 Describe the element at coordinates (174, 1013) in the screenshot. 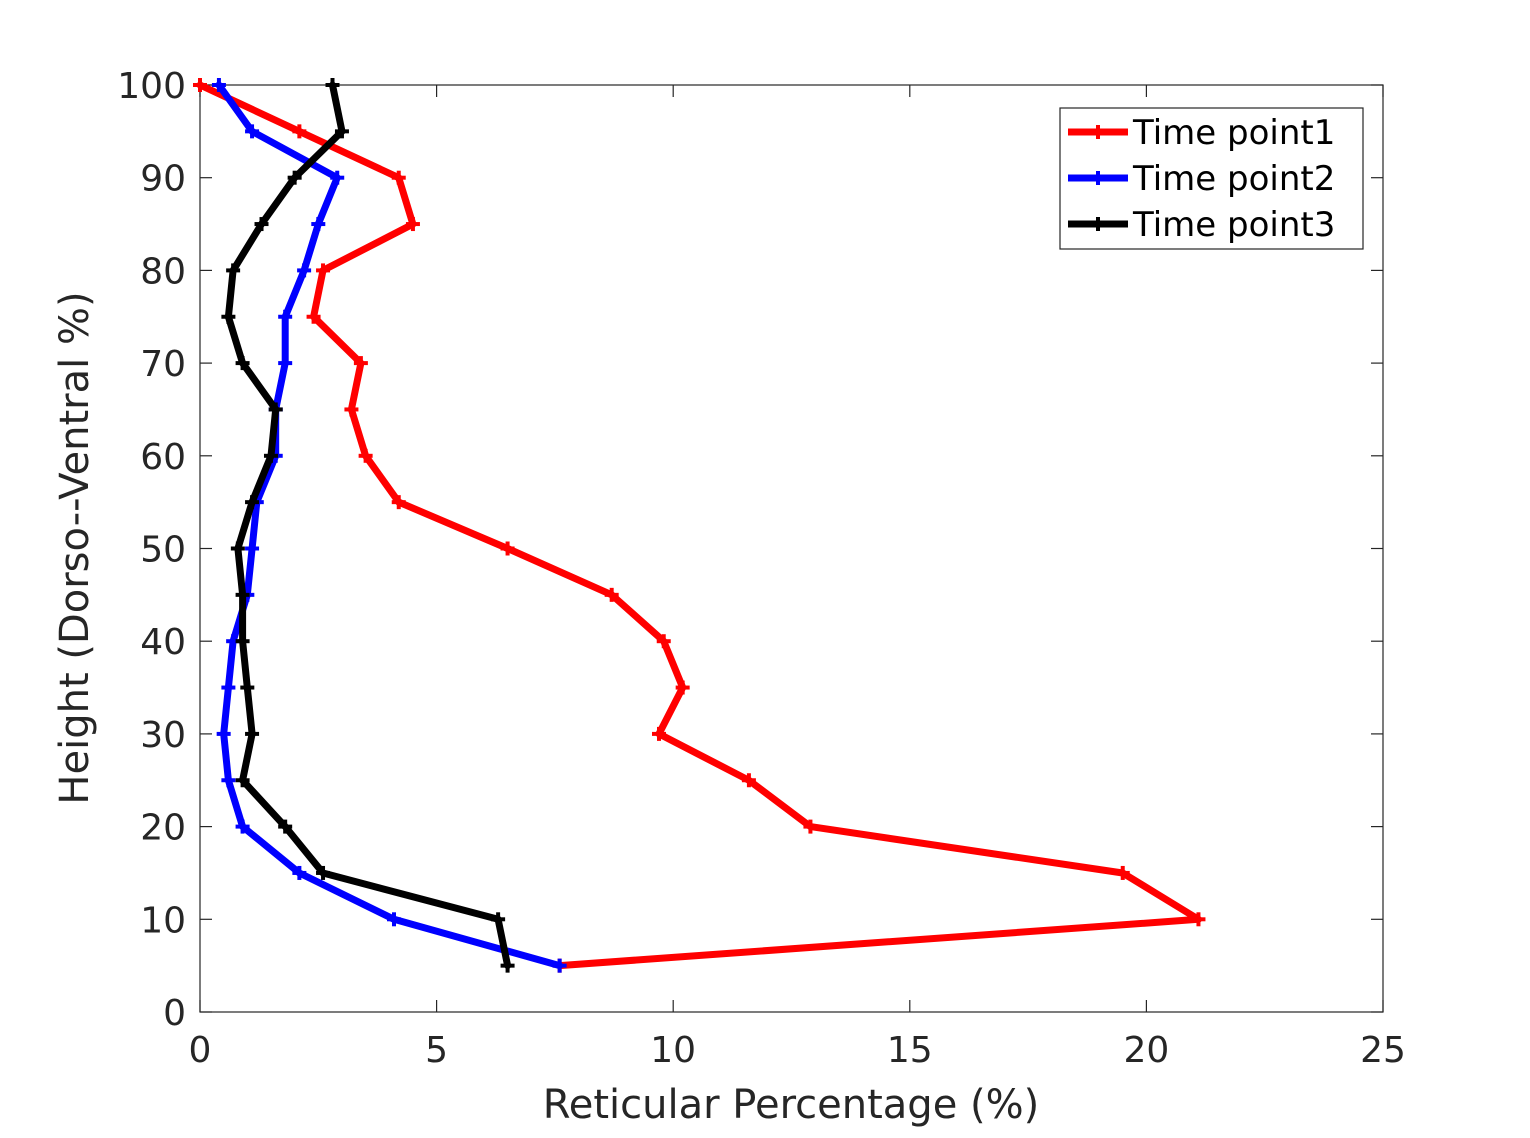

I see `y-tick-label: 0` at that location.